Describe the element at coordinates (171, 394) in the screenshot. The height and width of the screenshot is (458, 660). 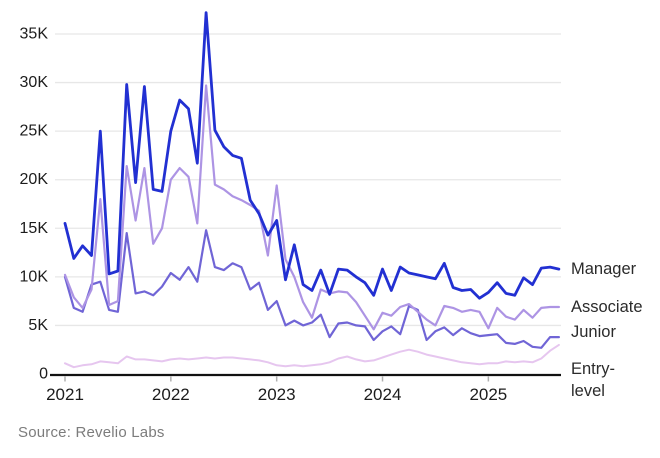
I see `x-tick-label: 2022` at that location.